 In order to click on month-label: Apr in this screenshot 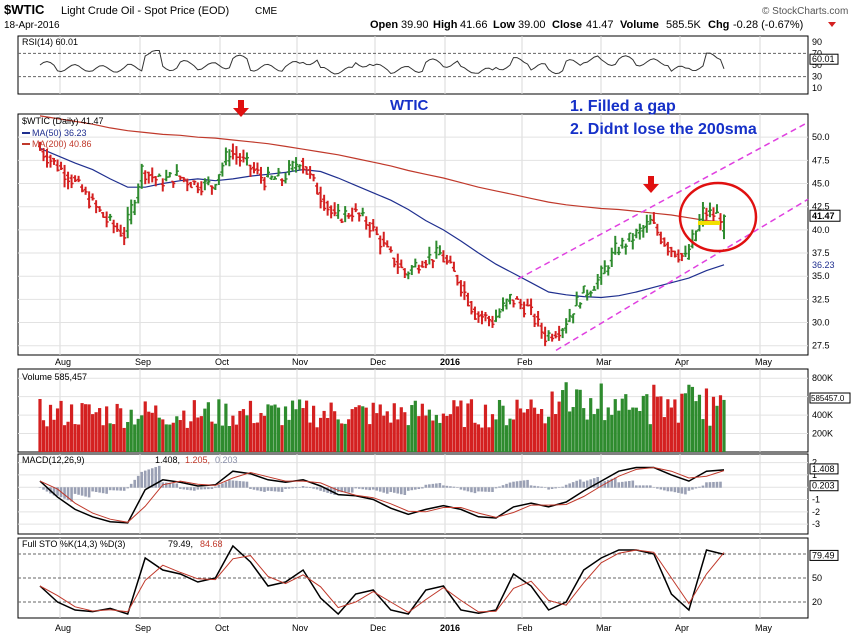, I will do `click(682, 628)`.